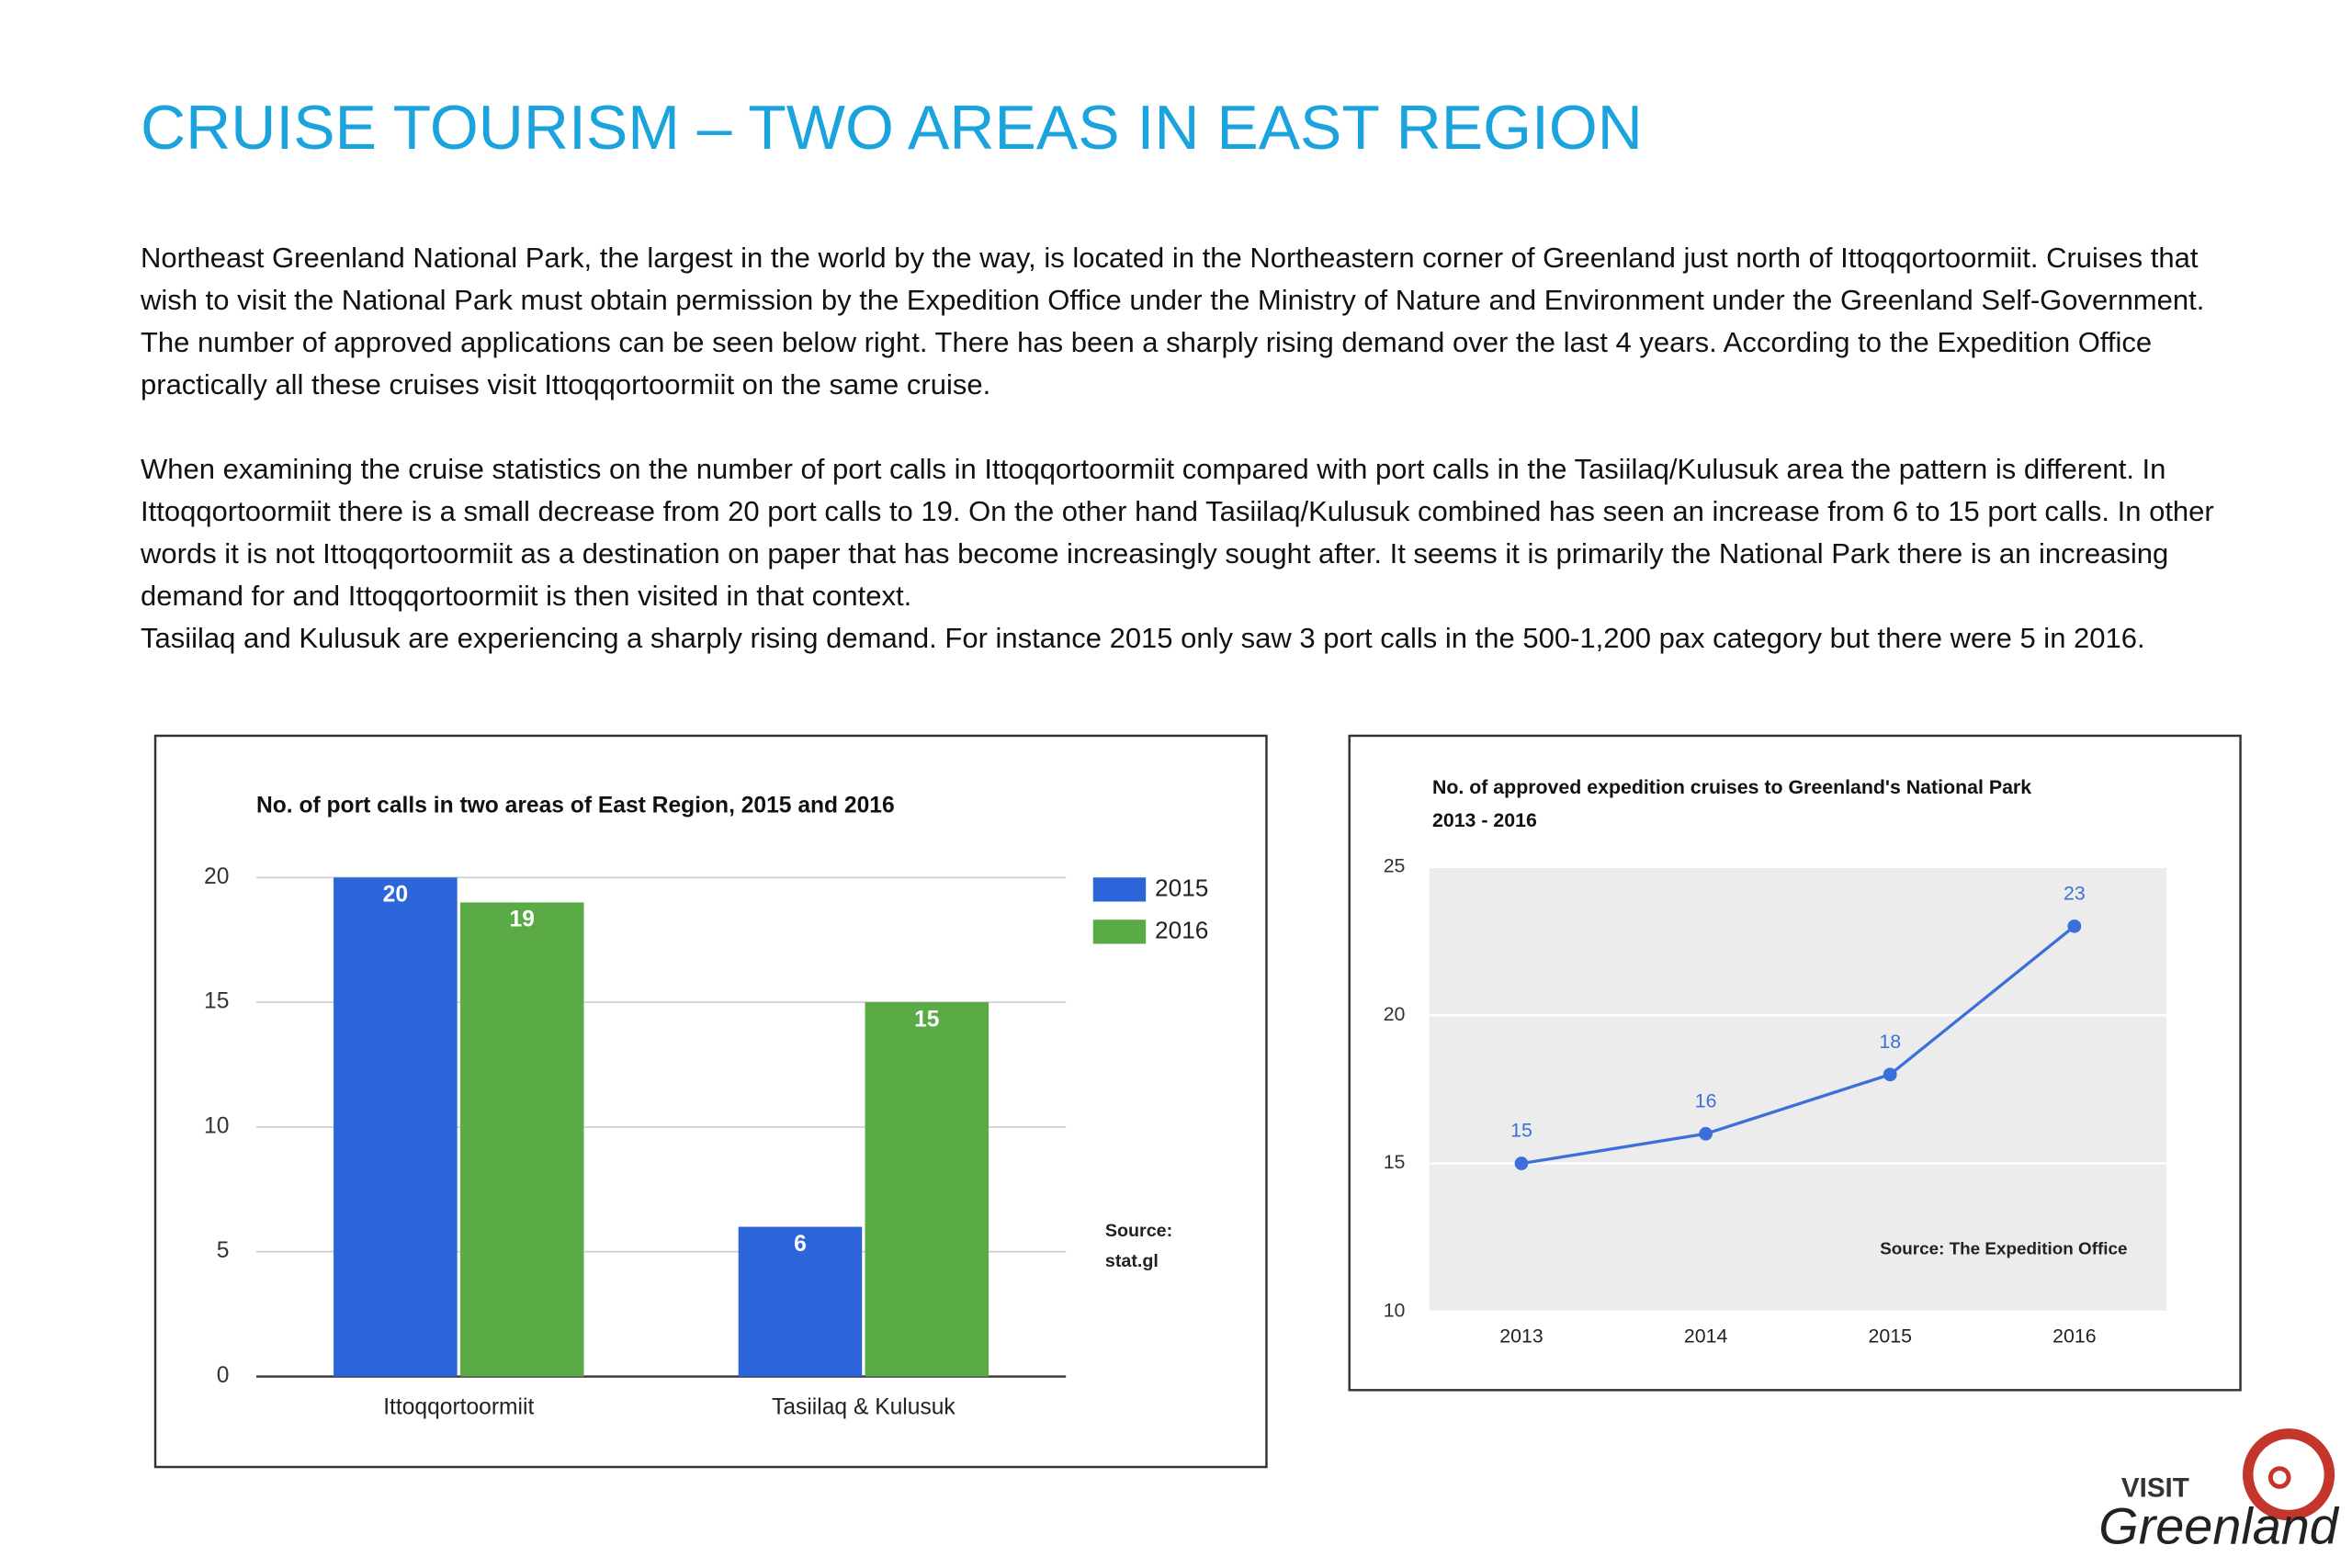 This screenshot has width=2352, height=1568. I want to click on x-tick-label: 2016, so click(2074, 1337).